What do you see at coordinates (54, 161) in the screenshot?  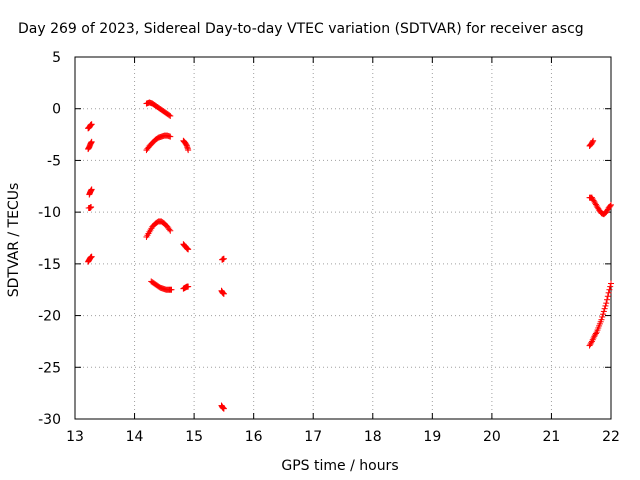 I see `y-tick-label: -5` at bounding box center [54, 161].